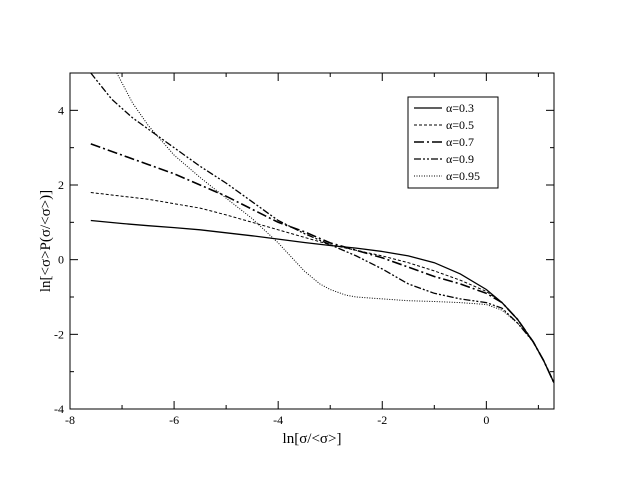 The image size is (623, 481). What do you see at coordinates (382, 420) in the screenshot?
I see `x-tick-label: -2` at bounding box center [382, 420].